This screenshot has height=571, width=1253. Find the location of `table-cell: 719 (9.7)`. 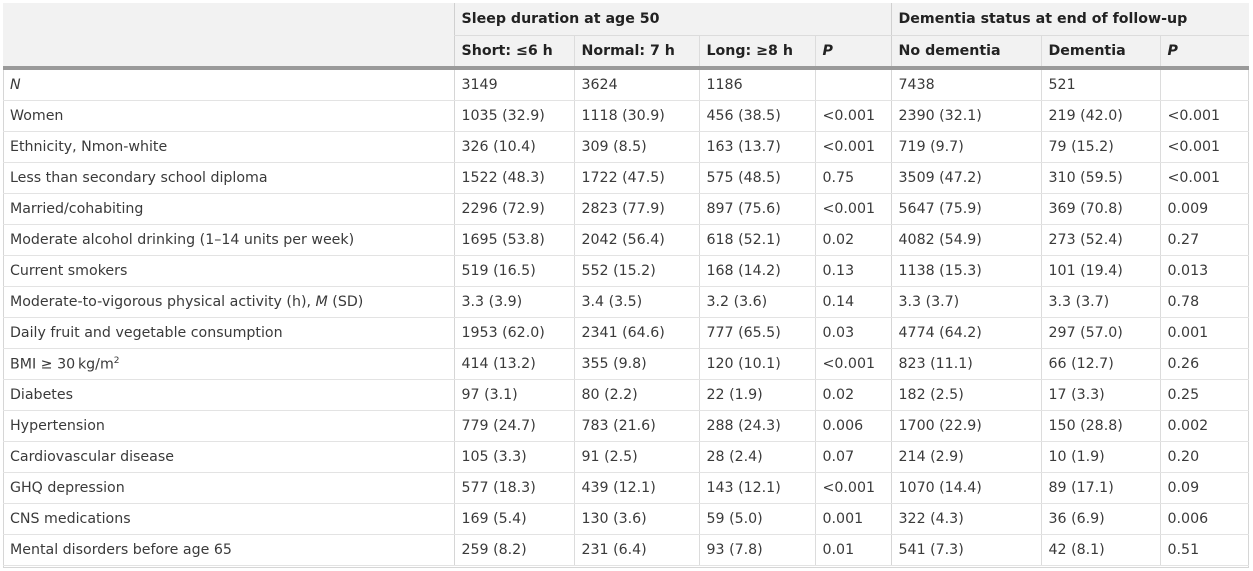

table-cell: 719 (9.7) is located at coordinates (966, 147).